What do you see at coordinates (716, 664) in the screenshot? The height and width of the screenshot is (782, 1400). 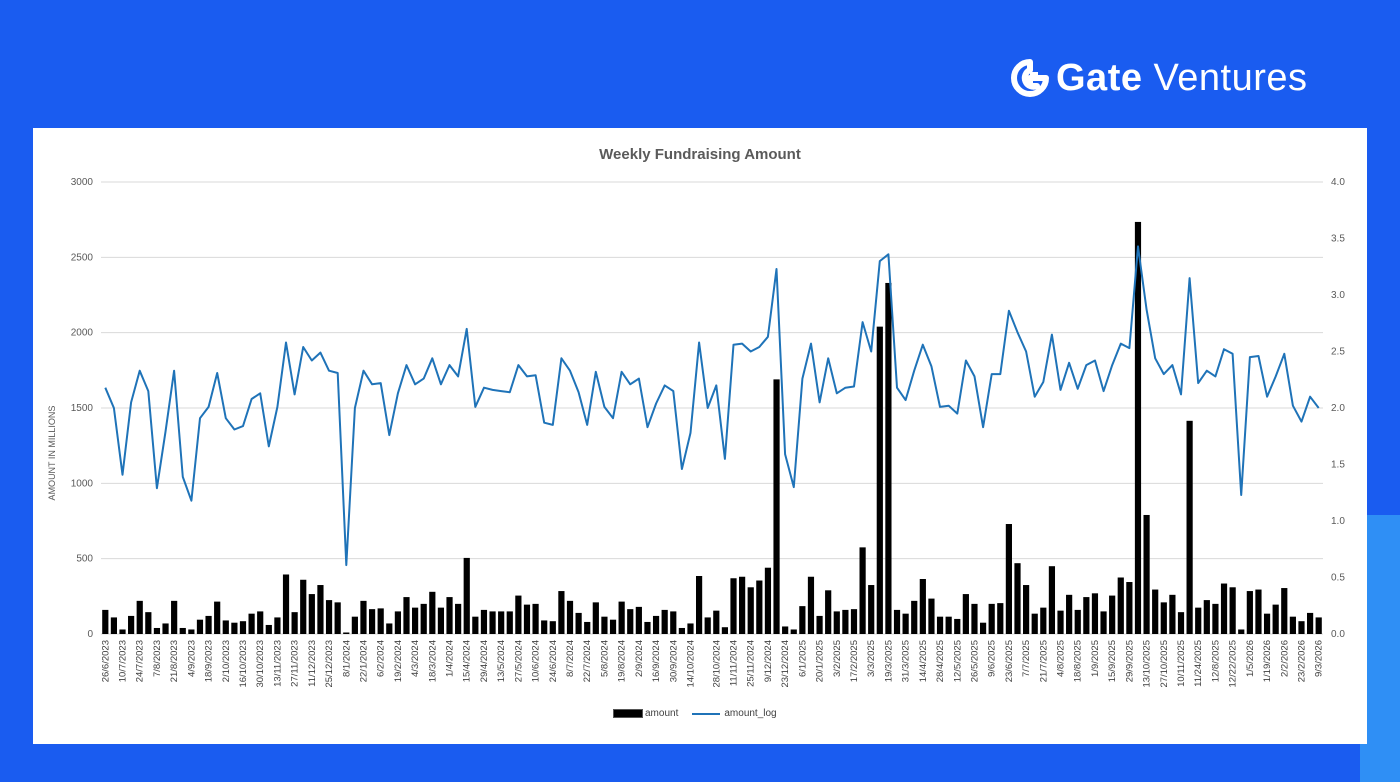 I see `x-tick-label: 28/10/2024` at bounding box center [716, 664].